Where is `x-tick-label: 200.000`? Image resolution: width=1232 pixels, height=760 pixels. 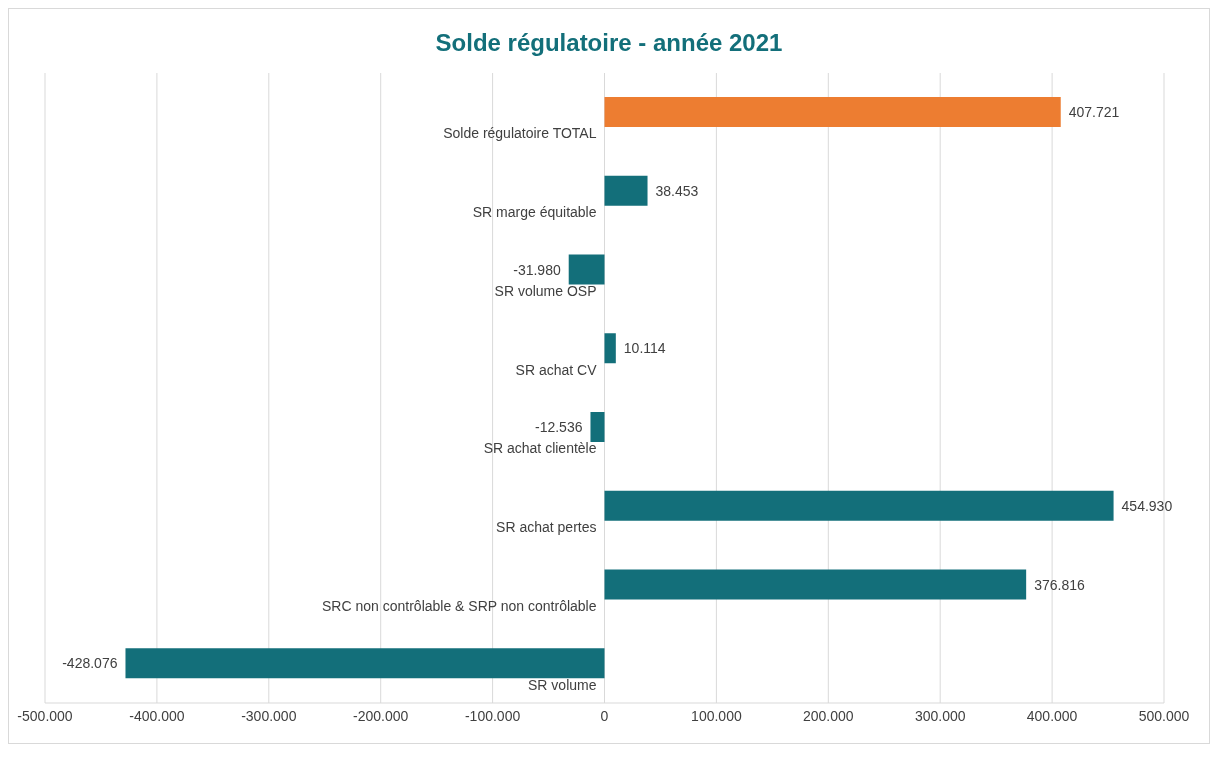 x-tick-label: 200.000 is located at coordinates (828, 715).